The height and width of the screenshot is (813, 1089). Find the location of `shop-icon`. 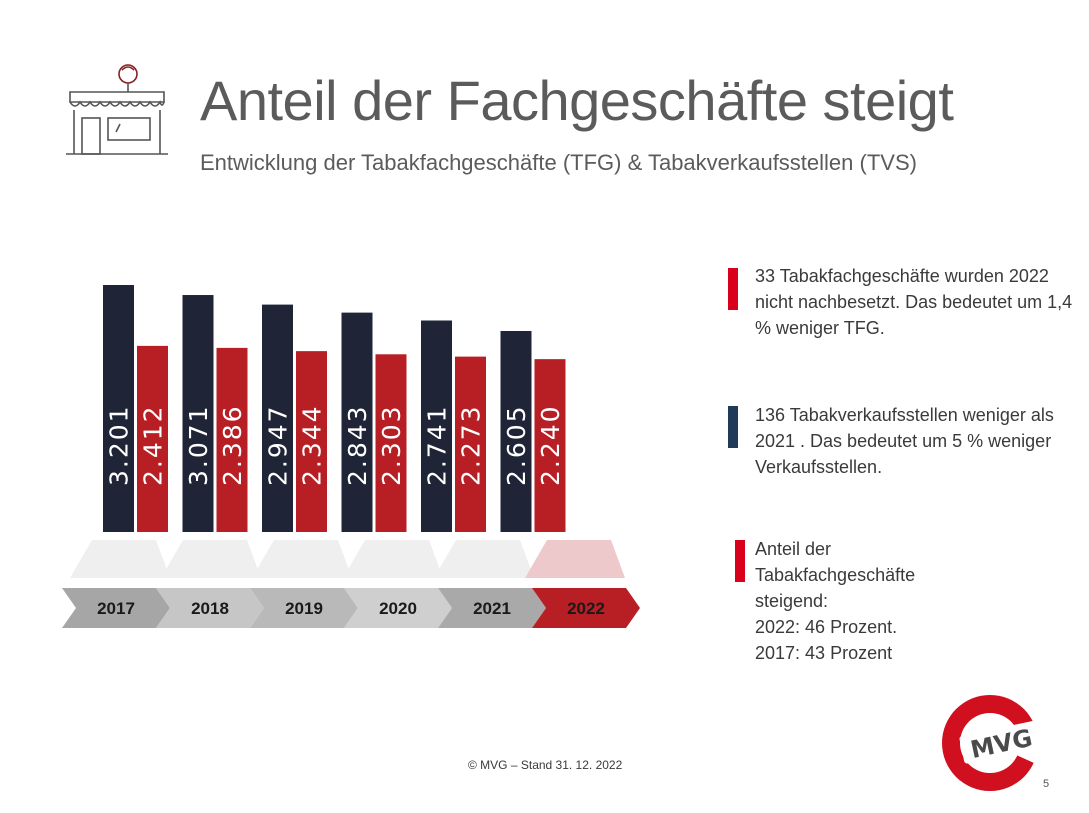

shop-icon is located at coordinates (117, 109).